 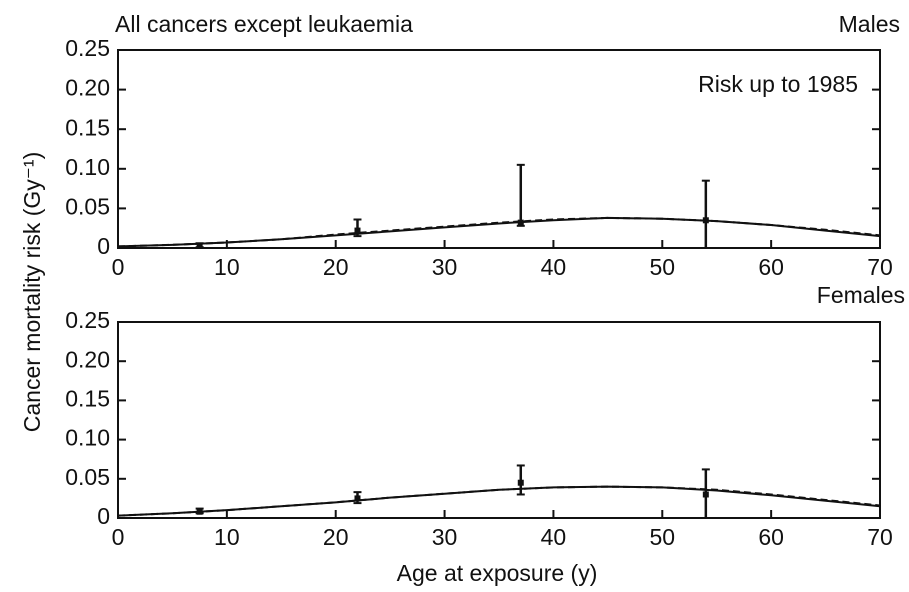 I want to click on chart-title: All cancers except leukaemia, so click(x=264, y=24).